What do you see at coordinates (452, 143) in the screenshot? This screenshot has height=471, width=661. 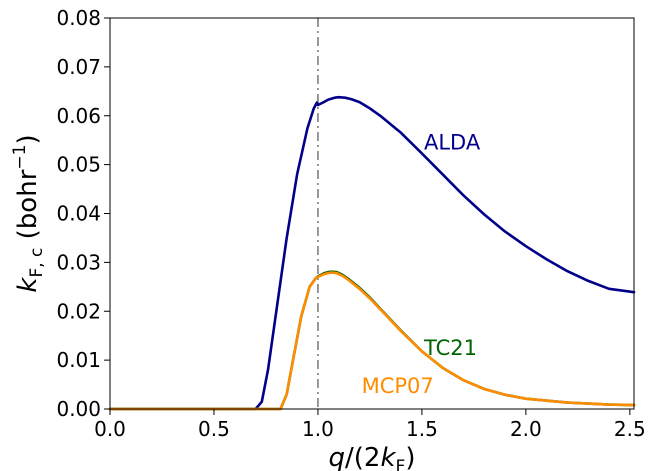 I see `series-label-alda: ALDA` at bounding box center [452, 143].